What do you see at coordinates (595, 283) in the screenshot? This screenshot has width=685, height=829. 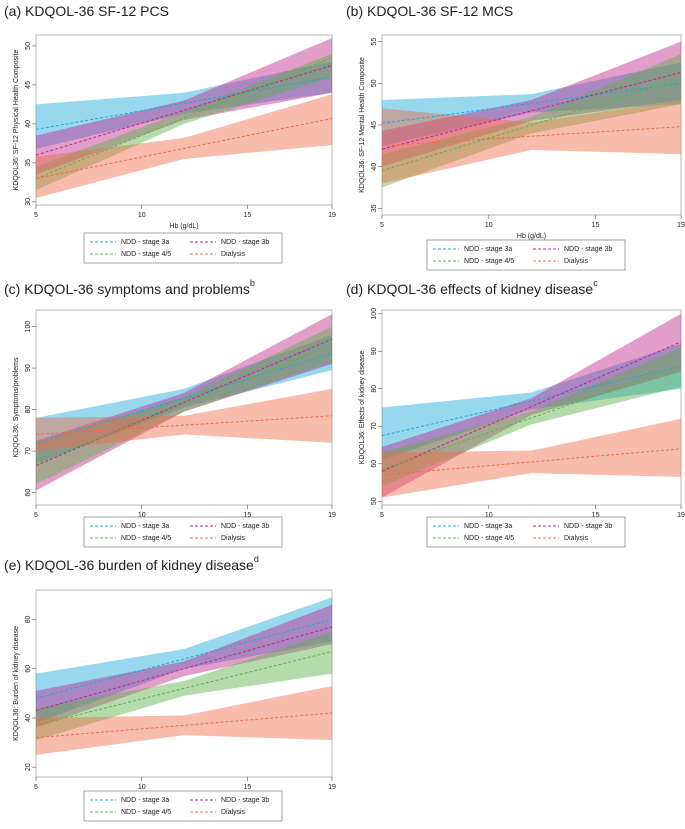 I see `title-superscript: c` at bounding box center [595, 283].